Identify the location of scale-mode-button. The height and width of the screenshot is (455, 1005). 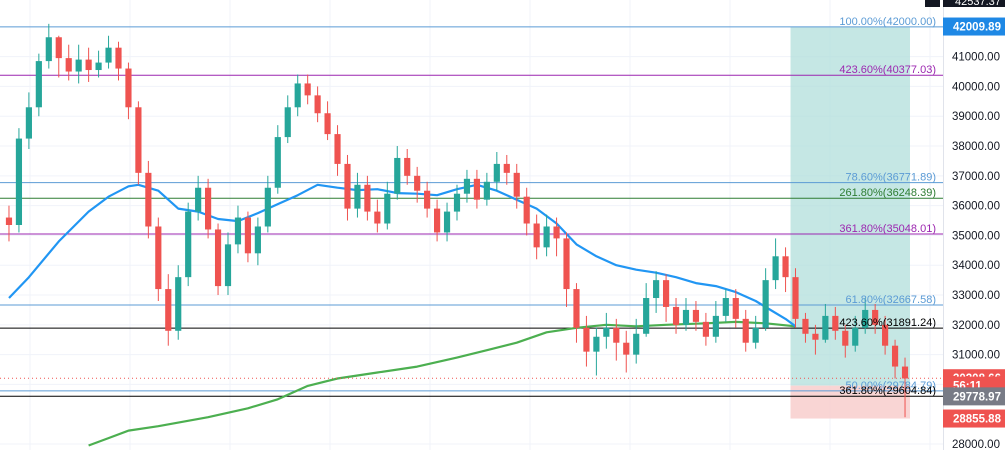
(932, 3).